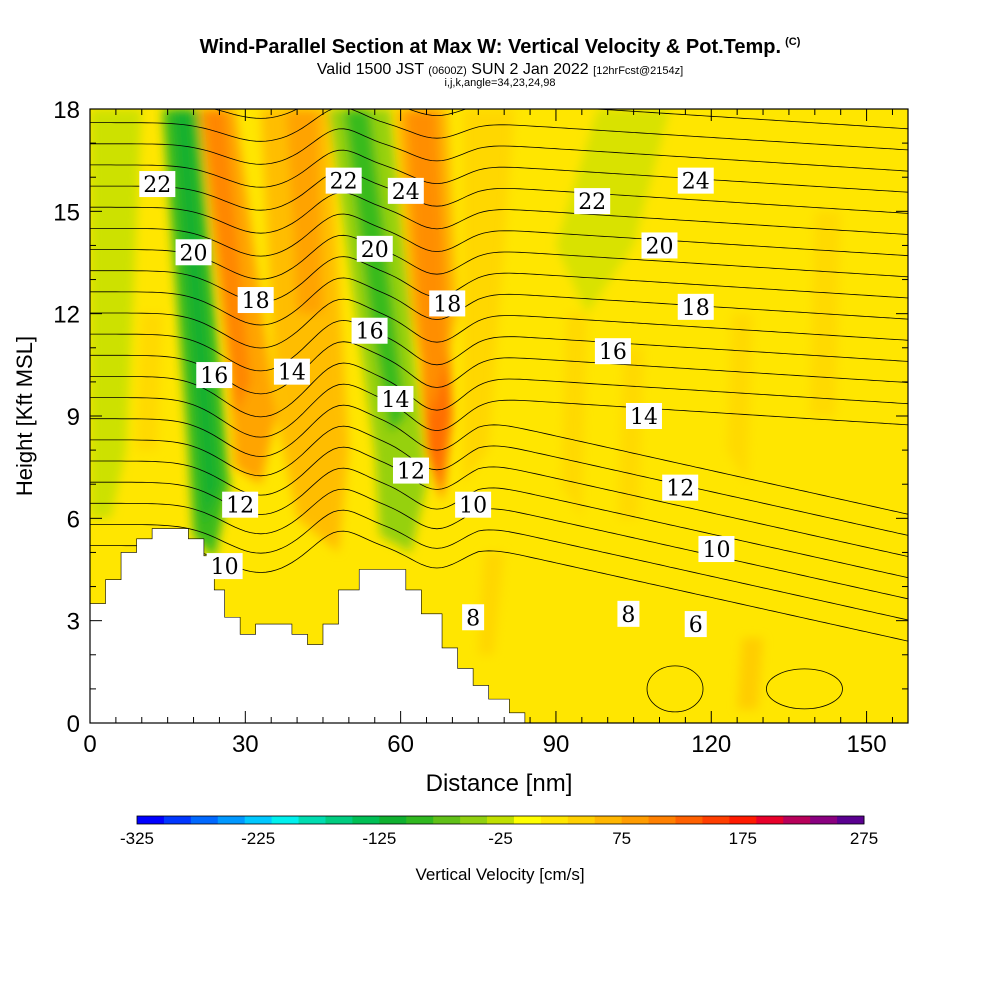  What do you see at coordinates (499, 874) in the screenshot?
I see `colorbar-label: Vertical Velocity [cm/s]` at bounding box center [499, 874].